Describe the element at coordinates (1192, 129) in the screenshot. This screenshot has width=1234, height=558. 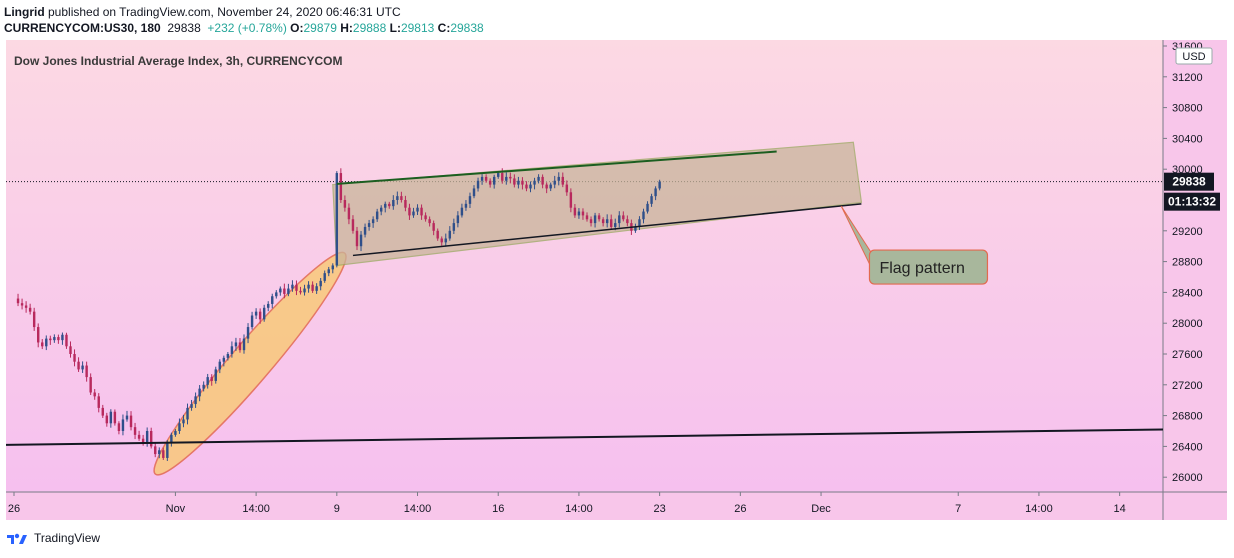
I see `price-labels: USD 29838 01:13:32` at that location.